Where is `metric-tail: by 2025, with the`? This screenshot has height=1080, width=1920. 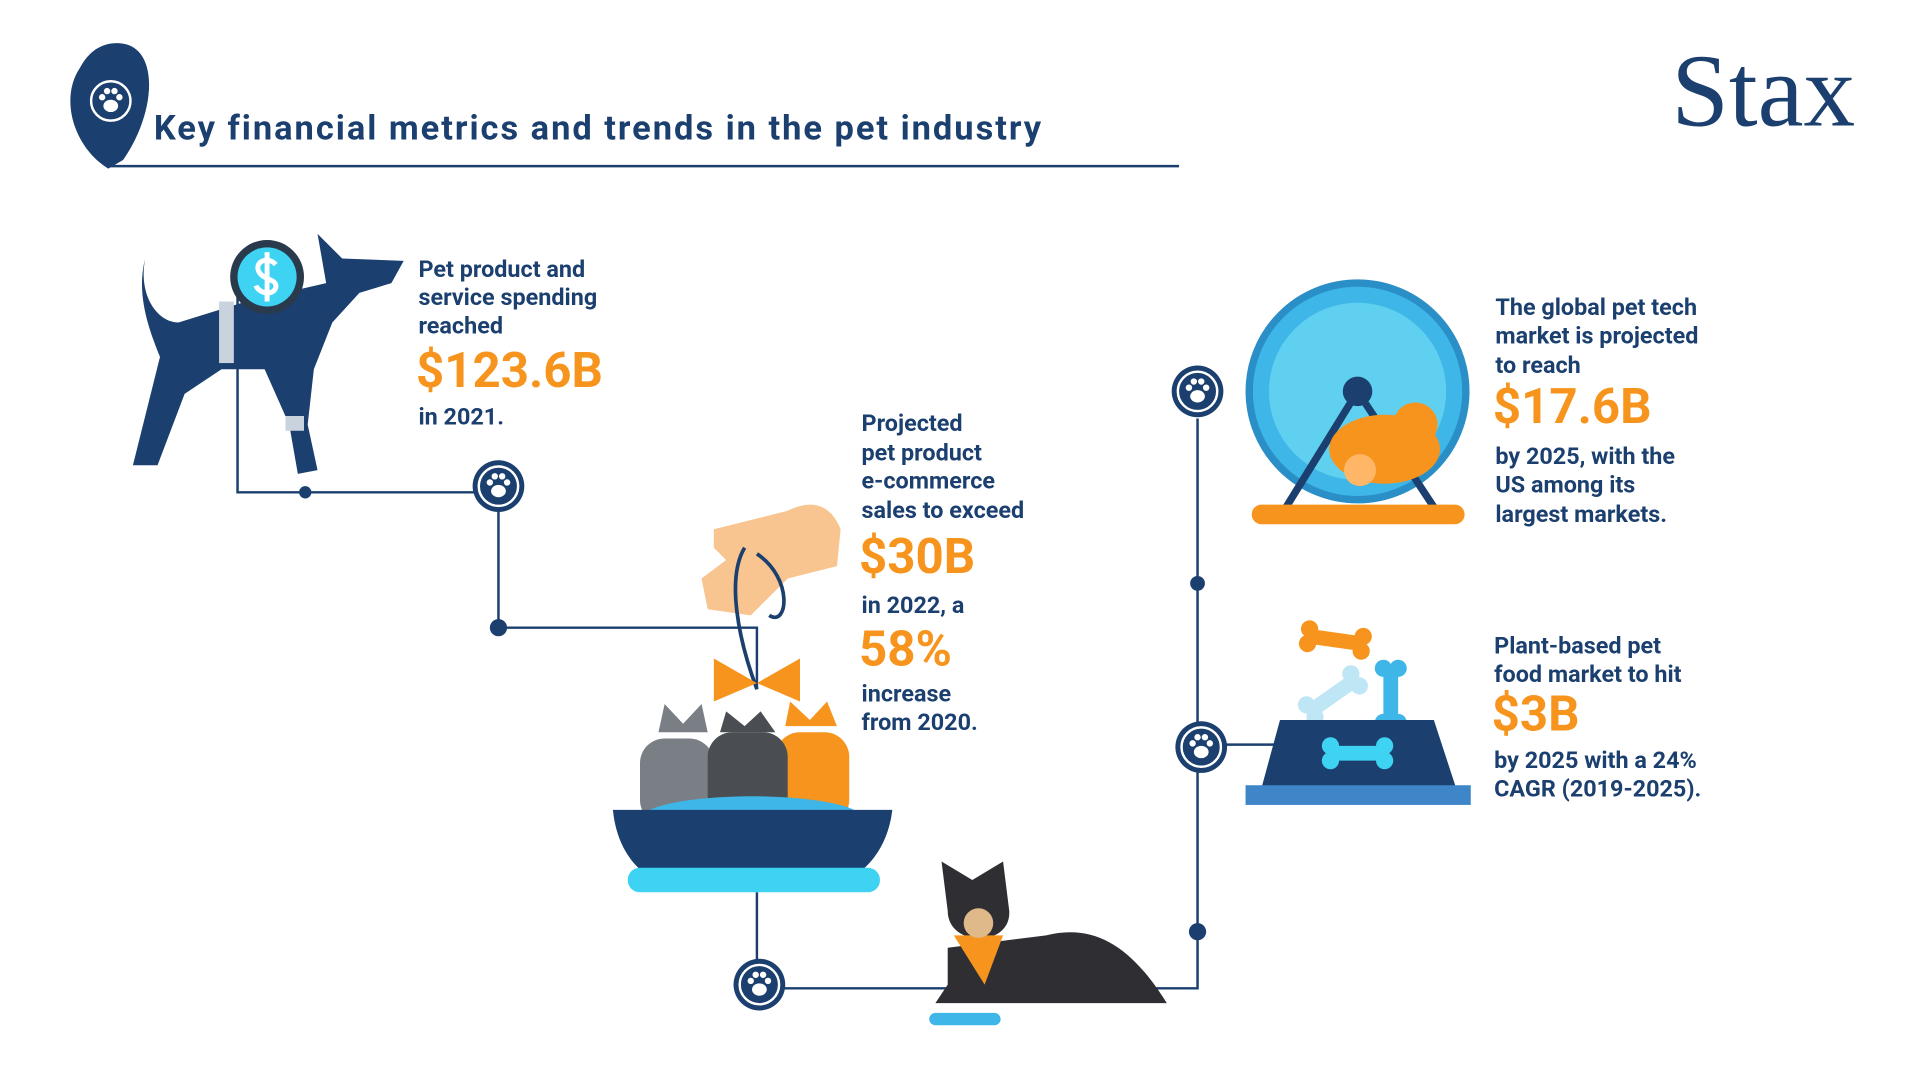
metric-tail: by 2025, with the is located at coordinates (1585, 456).